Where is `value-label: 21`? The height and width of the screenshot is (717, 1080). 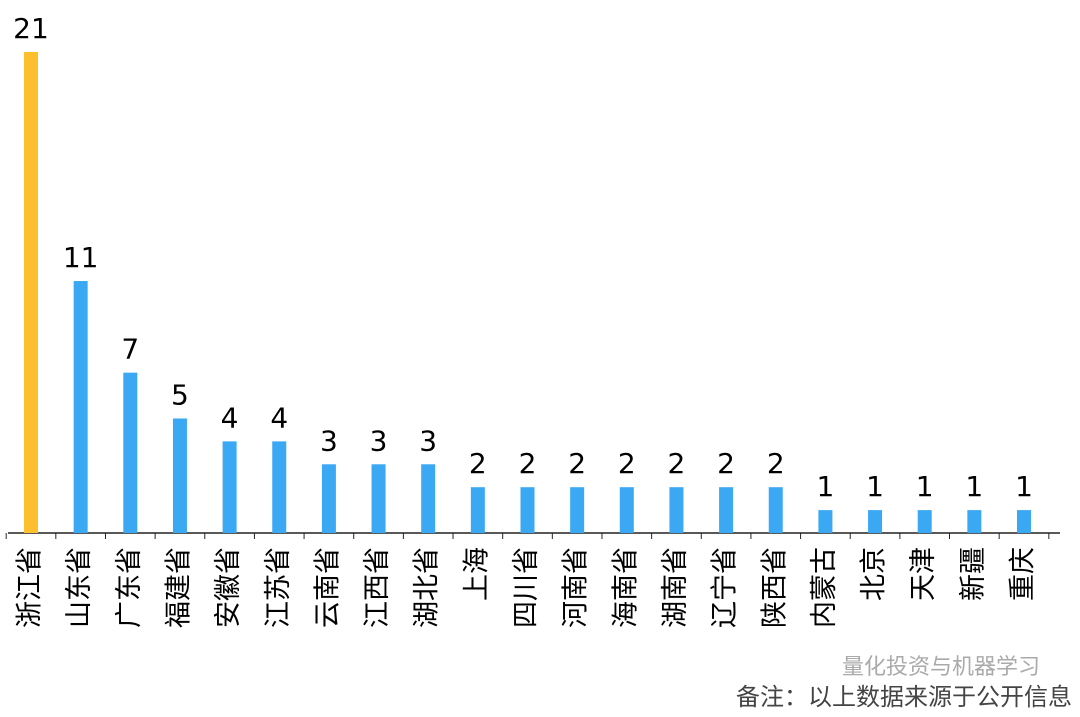 value-label: 21 is located at coordinates (31, 28).